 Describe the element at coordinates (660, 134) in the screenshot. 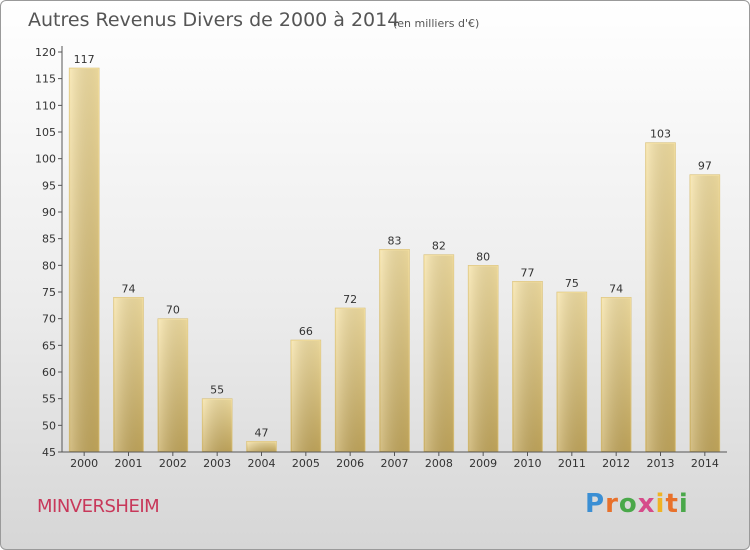

I see `data-label-2013: 103` at that location.